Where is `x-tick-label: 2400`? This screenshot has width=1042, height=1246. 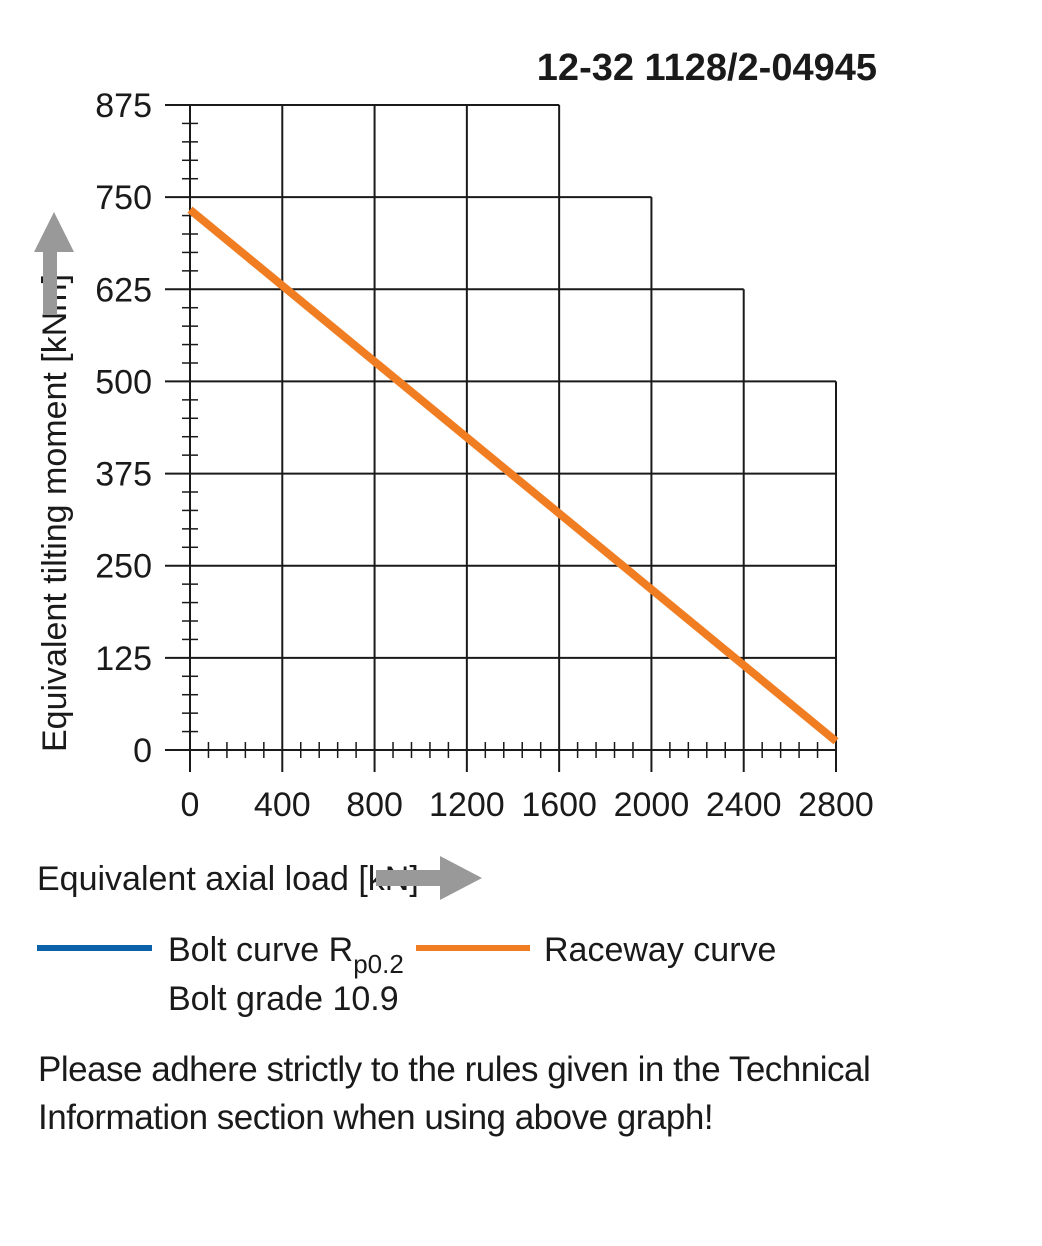
x-tick-label: 2400 is located at coordinates (744, 805).